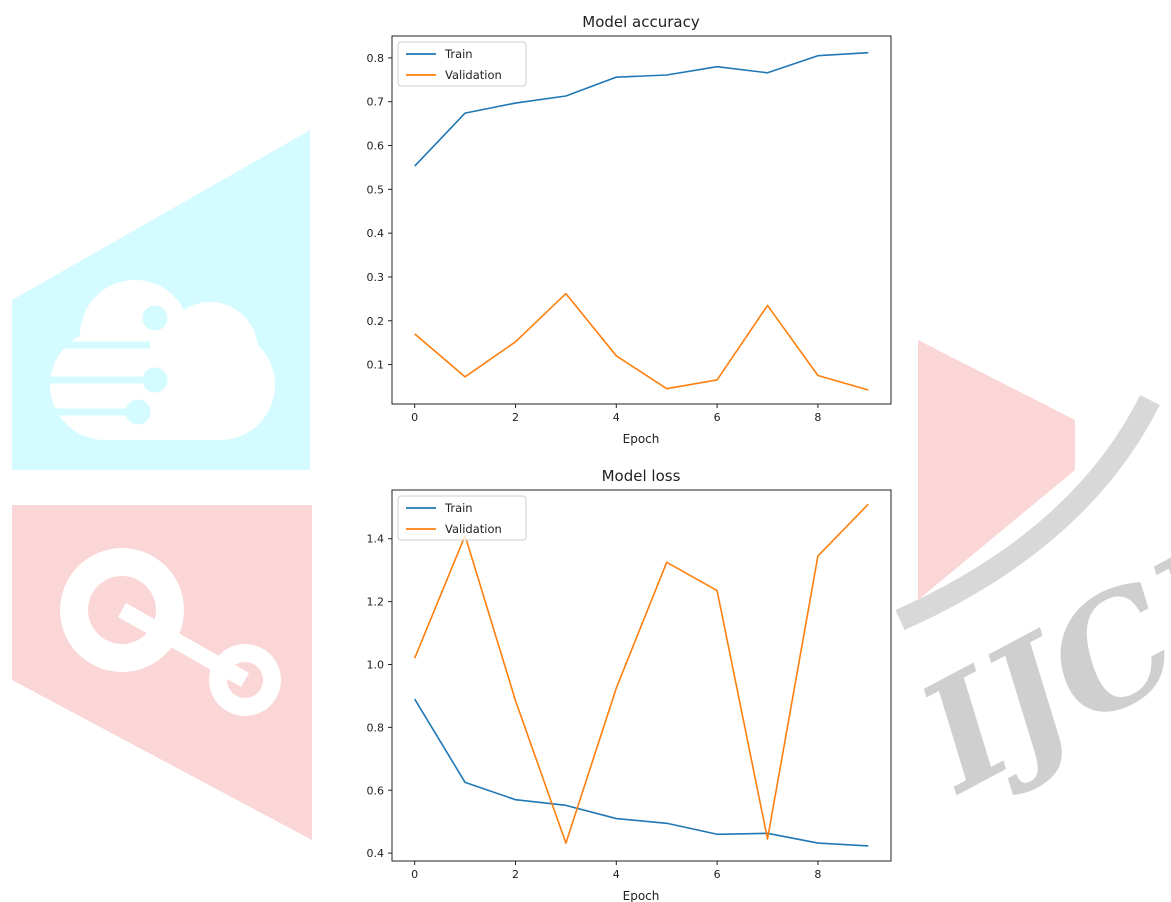 This screenshot has width=1171, height=902. Describe the element at coordinates (641, 476) in the screenshot. I see `chart-title: Model loss` at that location.